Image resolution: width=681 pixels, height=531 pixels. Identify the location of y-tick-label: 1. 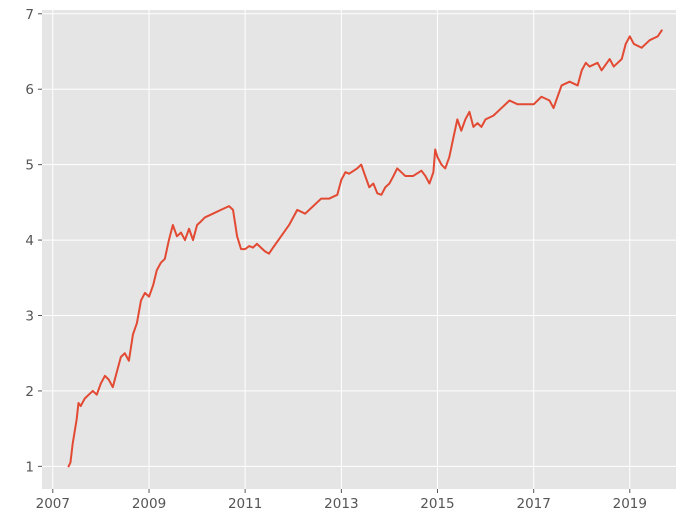
(29, 467).